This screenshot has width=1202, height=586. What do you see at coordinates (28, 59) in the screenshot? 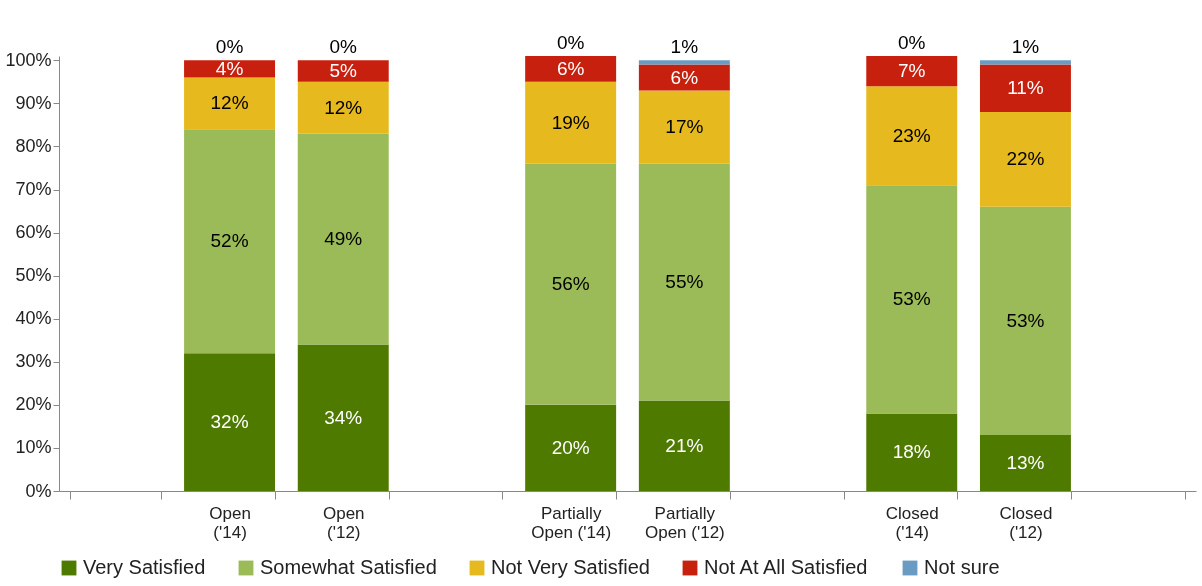
I see `y-tick-label: 100%` at bounding box center [28, 59].